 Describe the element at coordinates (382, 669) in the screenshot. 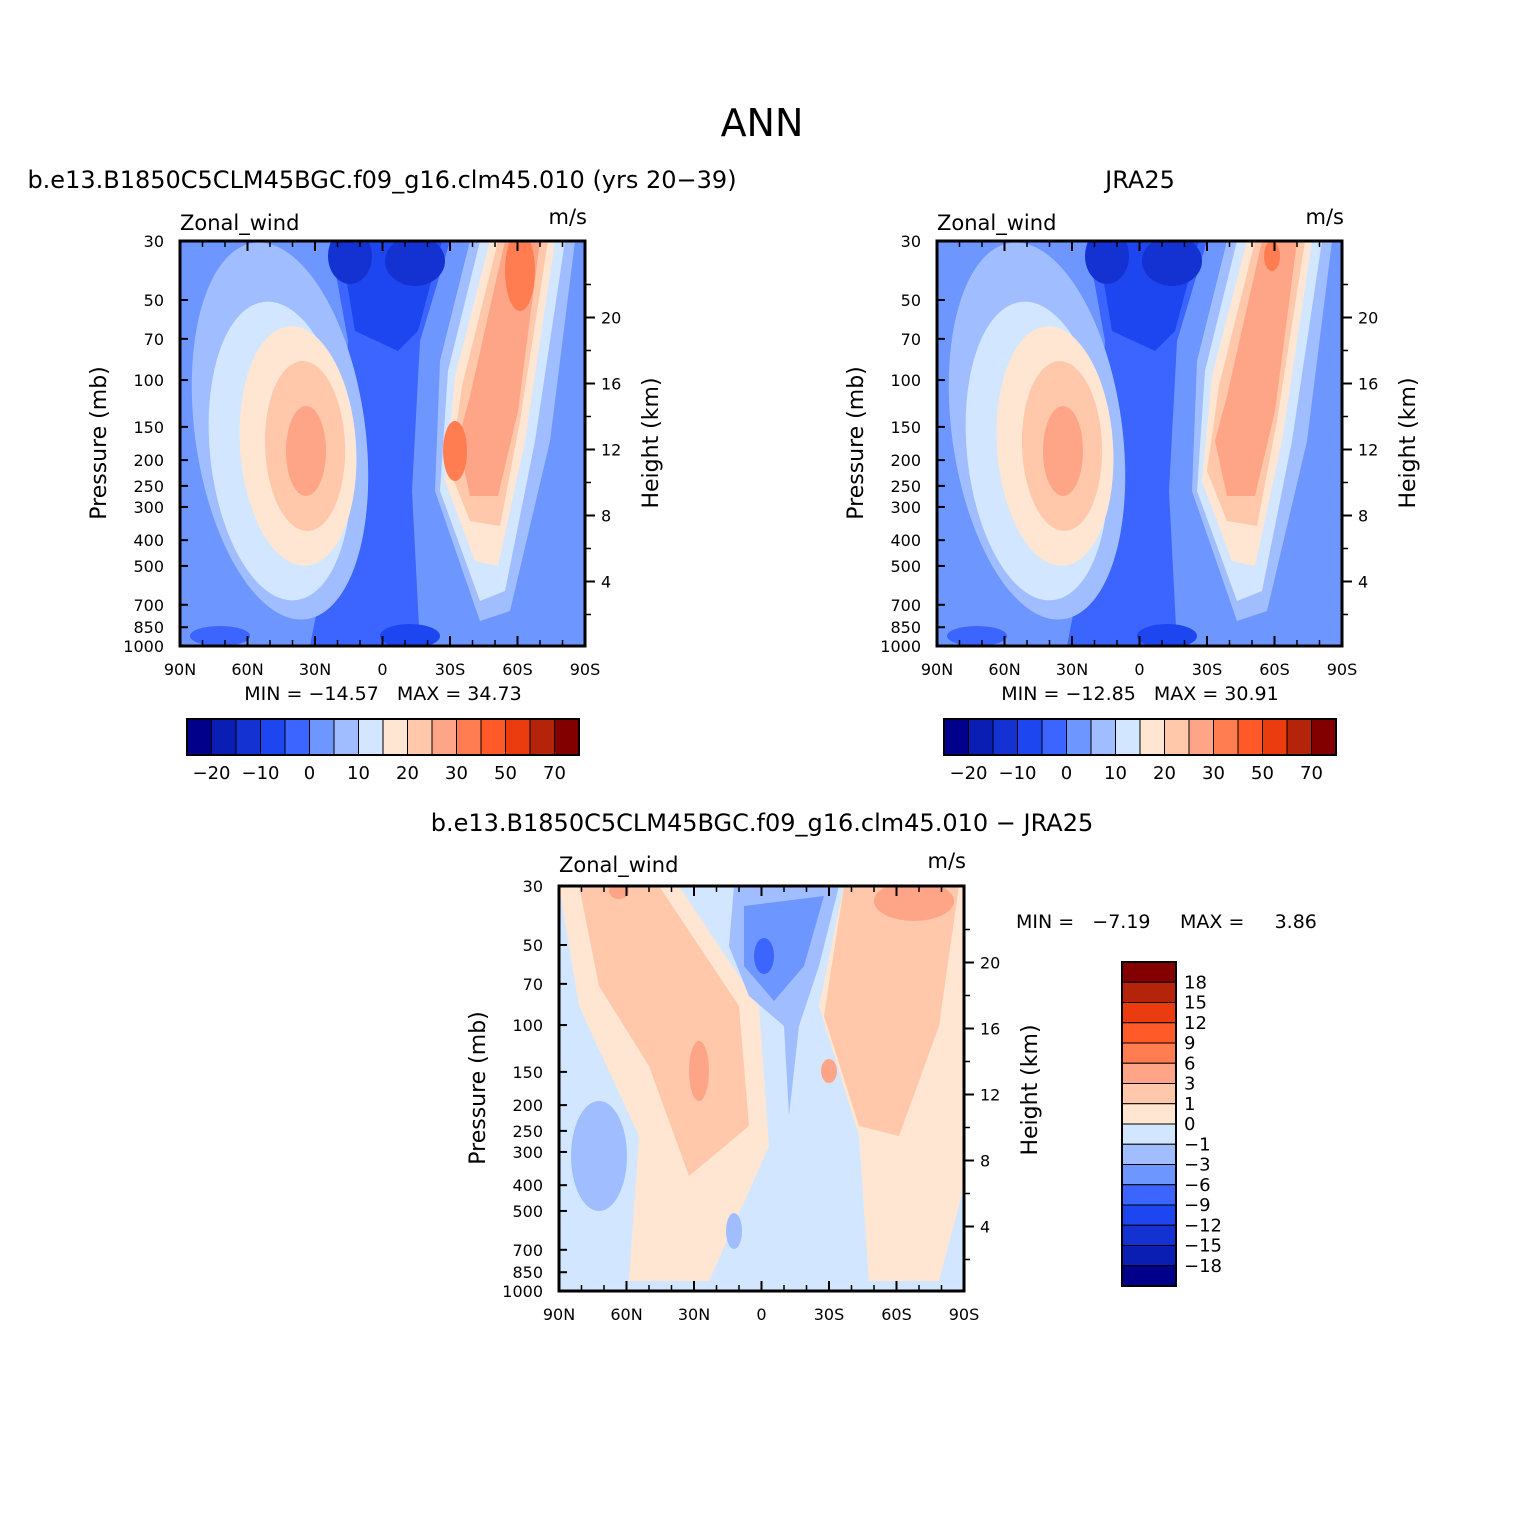

I see `panel-model-xtick-label: 0` at that location.